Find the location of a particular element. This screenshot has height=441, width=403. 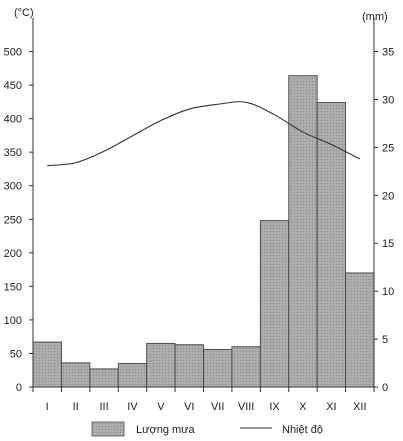

month-label-X: X is located at coordinates (303, 407).